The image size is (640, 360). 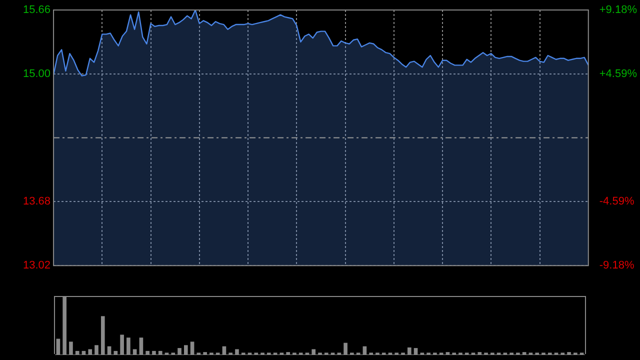 What do you see at coordinates (616, 202) in the screenshot?
I see `y2-tick-label: -4.59%` at bounding box center [616, 202].